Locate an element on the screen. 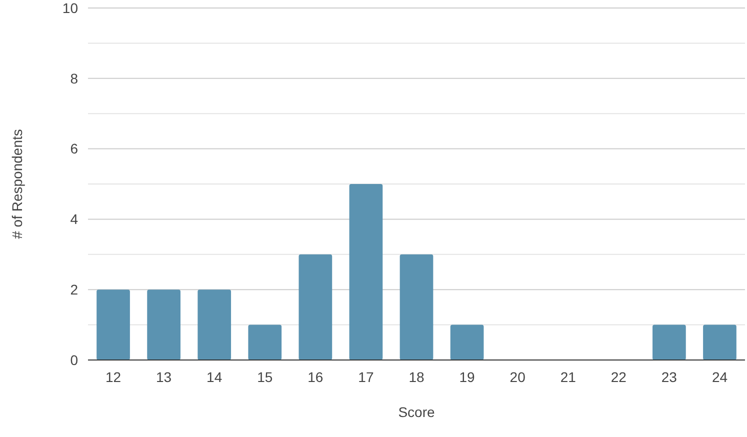 This screenshot has width=747, height=437. x-tick-label: 14 is located at coordinates (214, 377).